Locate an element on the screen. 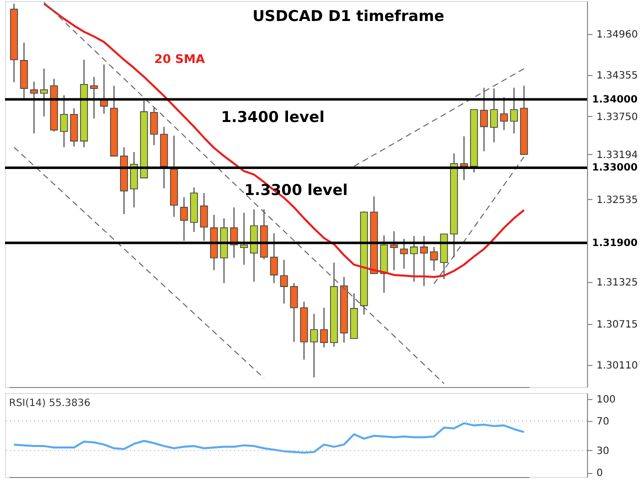  y-tick-label: 1.30715 is located at coordinates (617, 324).